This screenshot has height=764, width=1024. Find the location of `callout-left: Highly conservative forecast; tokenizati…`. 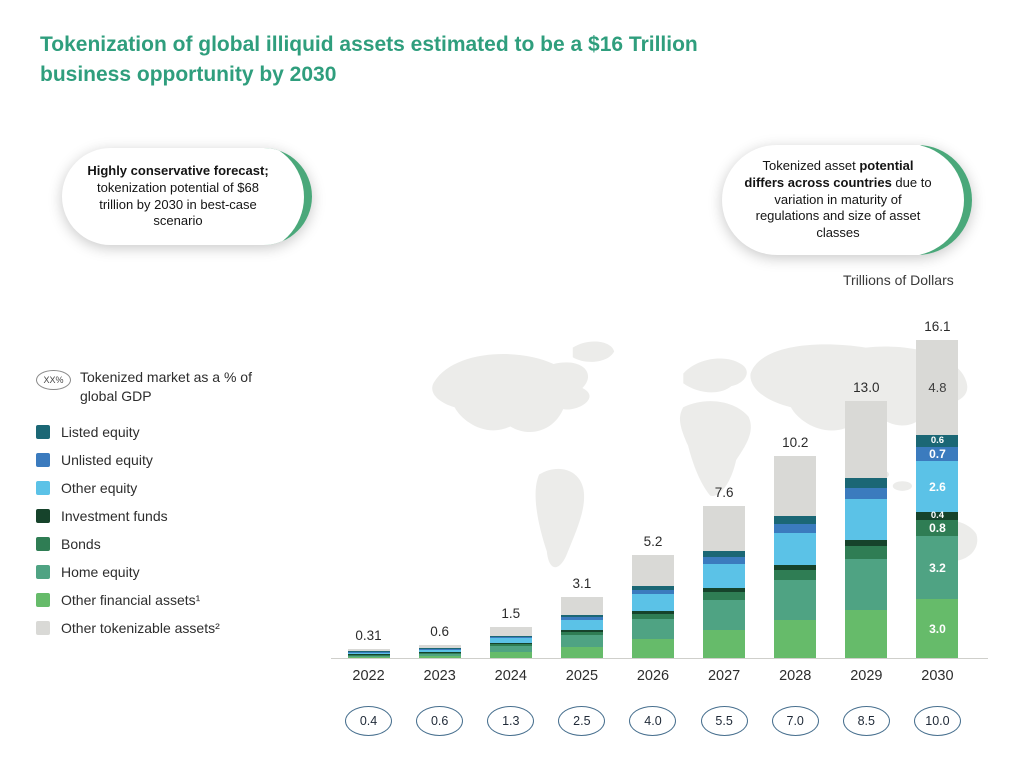

callout-left: Highly conservative forecast; tokenizati… is located at coordinates (187, 196).